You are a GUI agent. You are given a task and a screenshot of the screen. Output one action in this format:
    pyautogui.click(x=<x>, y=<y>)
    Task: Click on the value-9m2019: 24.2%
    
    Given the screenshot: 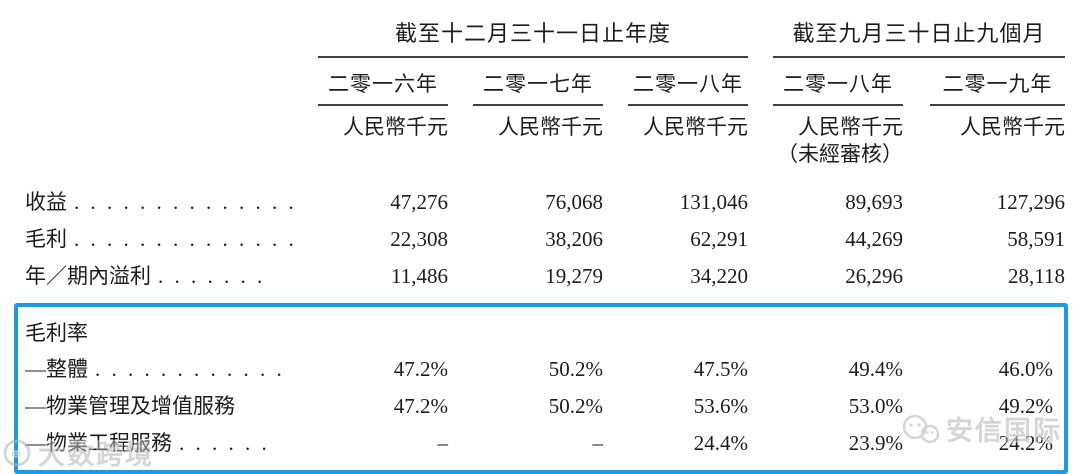 What is the action you would take?
    pyautogui.click(x=1025, y=443)
    